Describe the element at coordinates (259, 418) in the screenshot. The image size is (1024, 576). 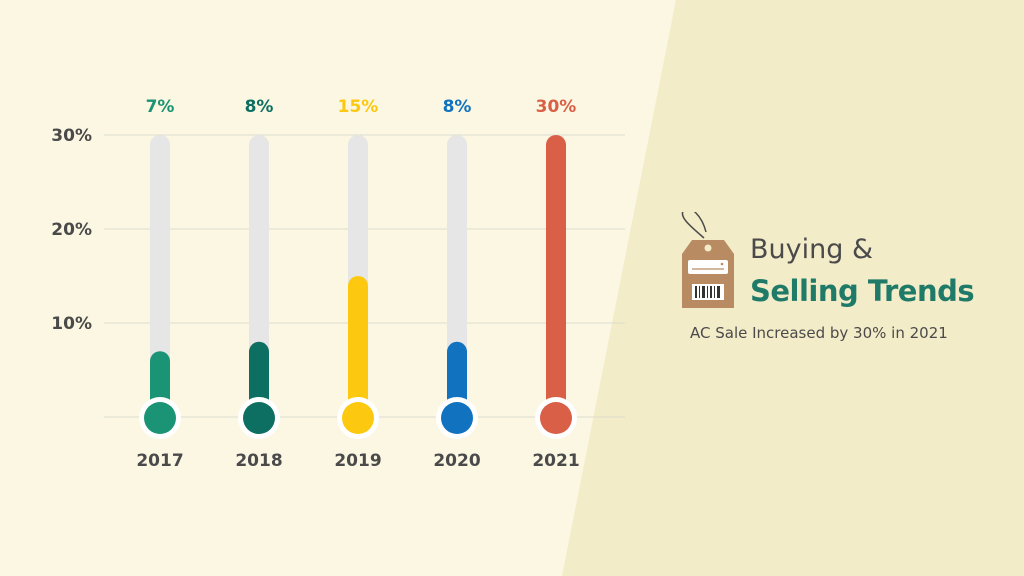
I see `bulb-2018` at that location.